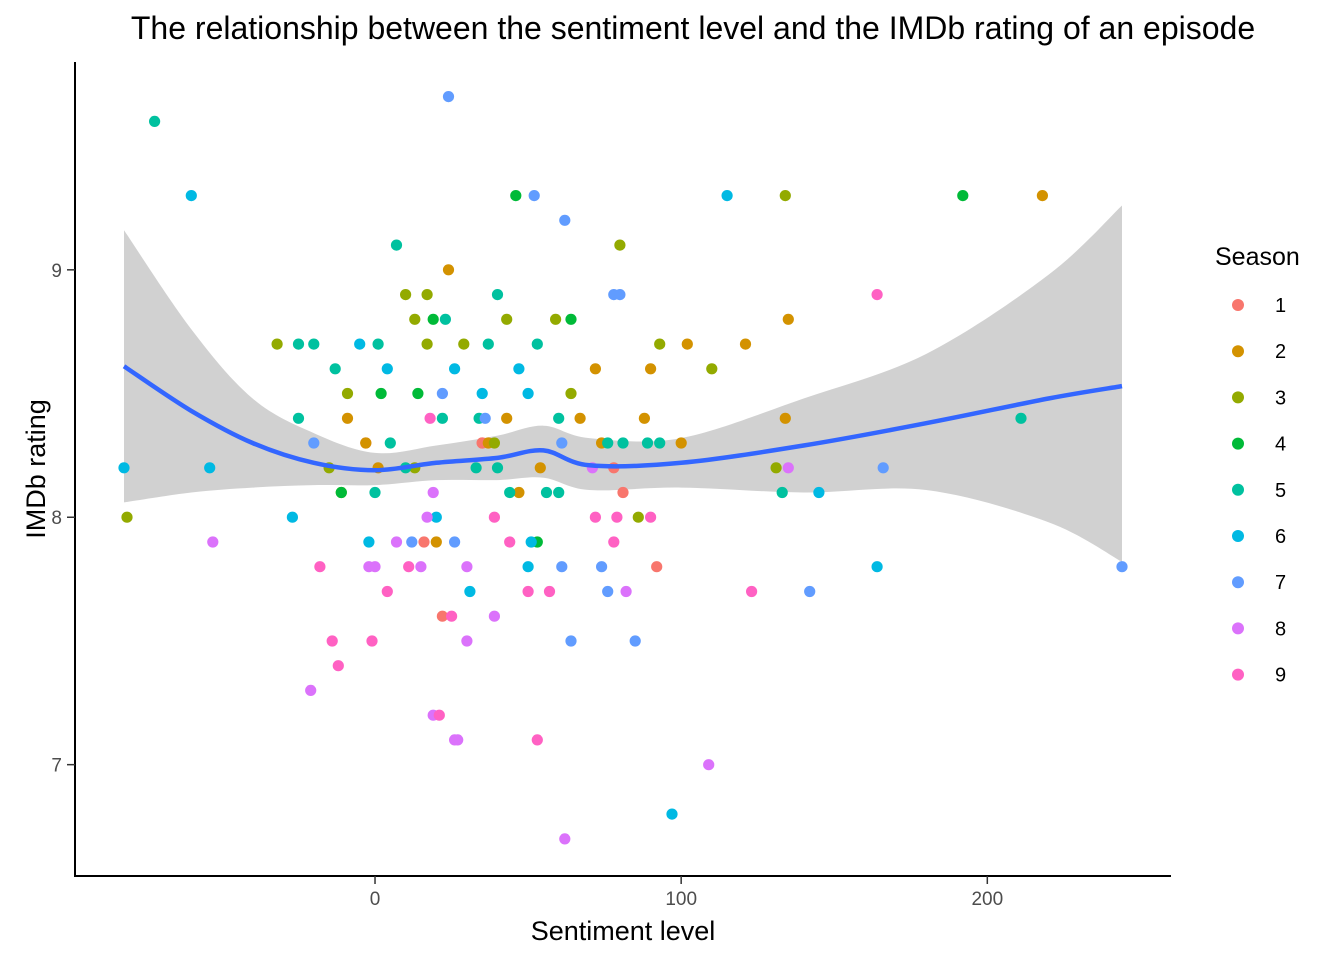 The width and height of the screenshot is (1344, 960). What do you see at coordinates (56, 518) in the screenshot?
I see `y-tick-label: 8` at bounding box center [56, 518].